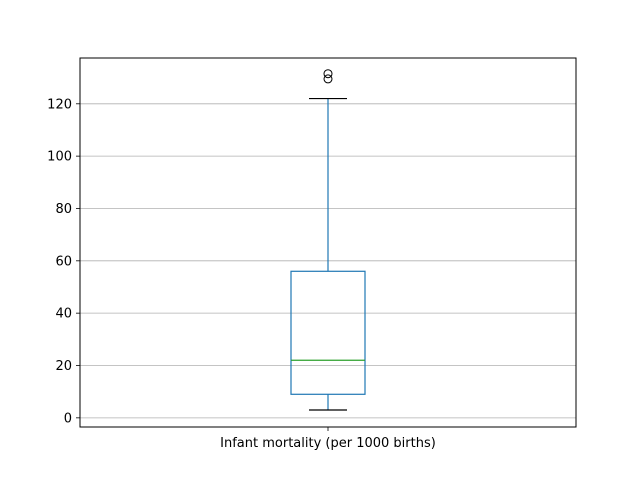  Describe the element at coordinates (63, 314) in the screenshot. I see `y-tick-label: 40` at that location.